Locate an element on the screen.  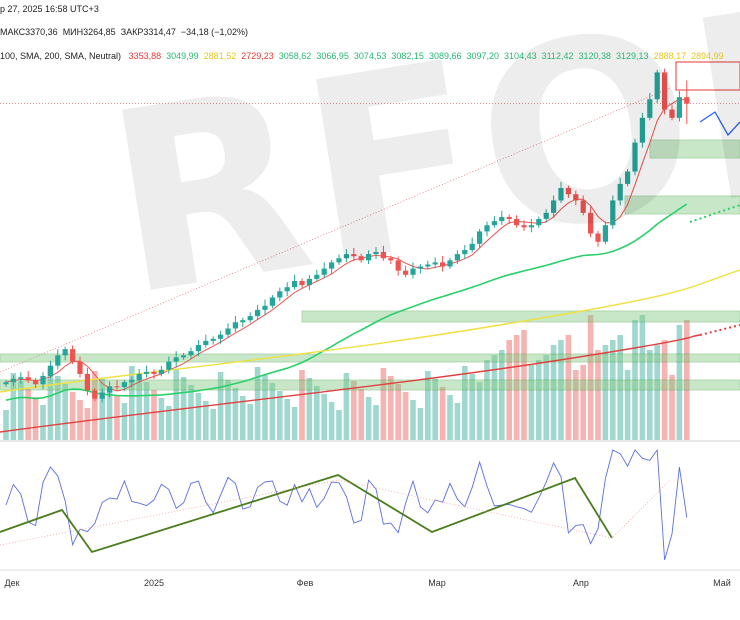
zigzag-line is located at coordinates (306, 514).